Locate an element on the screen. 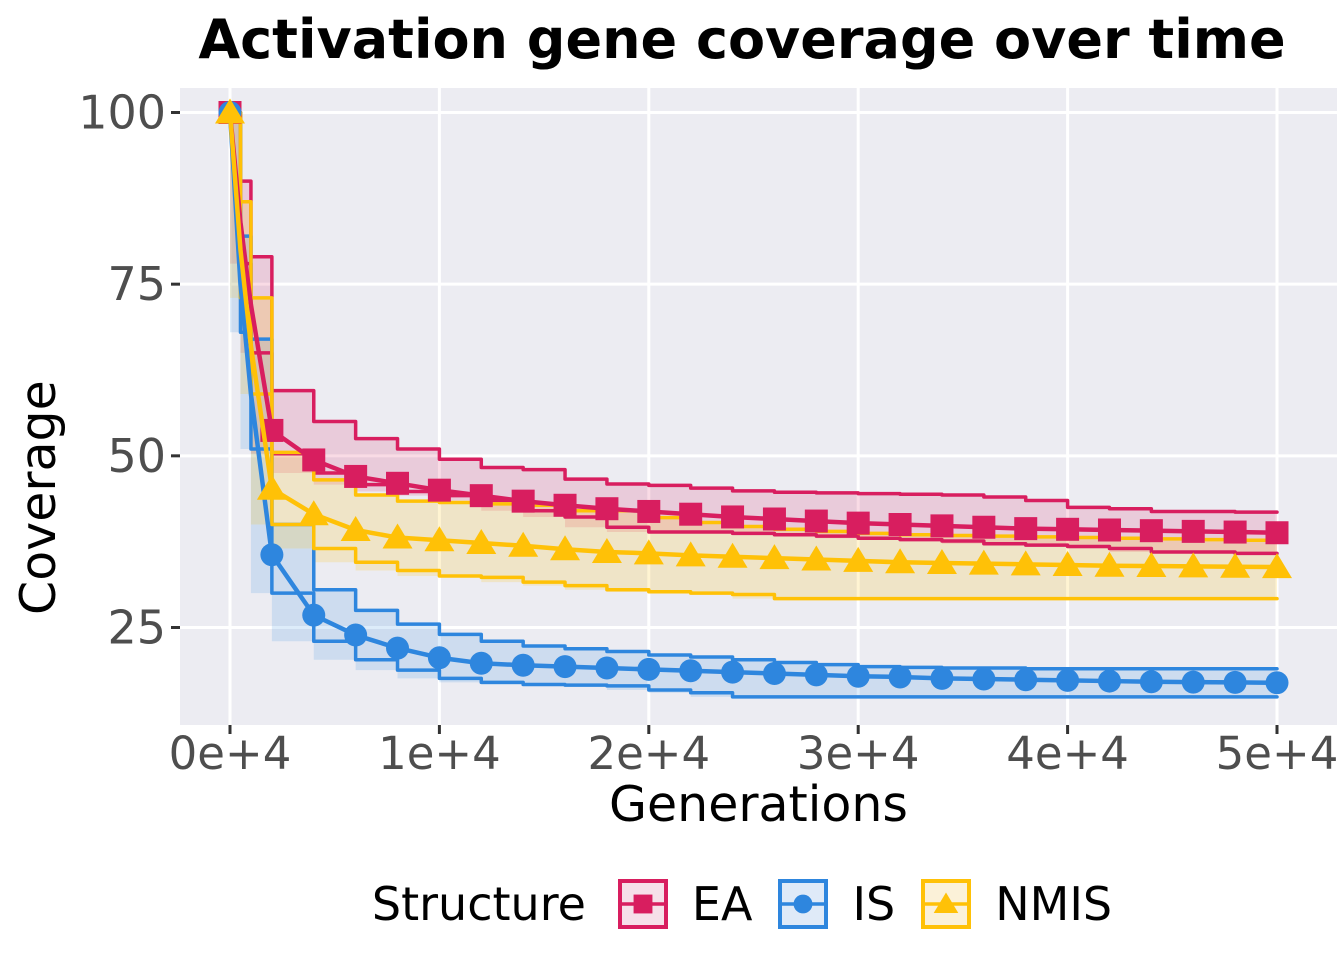 The height and width of the screenshot is (960, 1344). x-tick-label: 2e+4 is located at coordinates (648, 753).